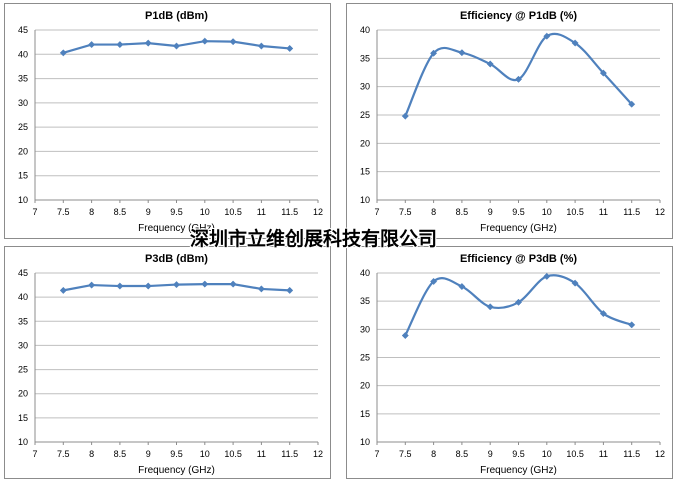 The height and width of the screenshot is (482, 677). What do you see at coordinates (518, 16) in the screenshot?
I see `chart-title: Efficiency @ P1dB (%)` at bounding box center [518, 16].